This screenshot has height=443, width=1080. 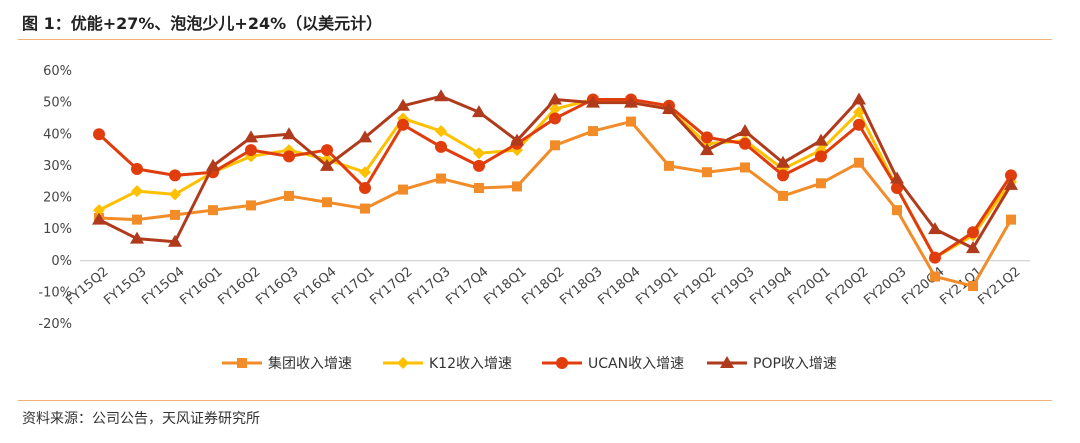 I want to click on top-divider, so click(x=535, y=39).